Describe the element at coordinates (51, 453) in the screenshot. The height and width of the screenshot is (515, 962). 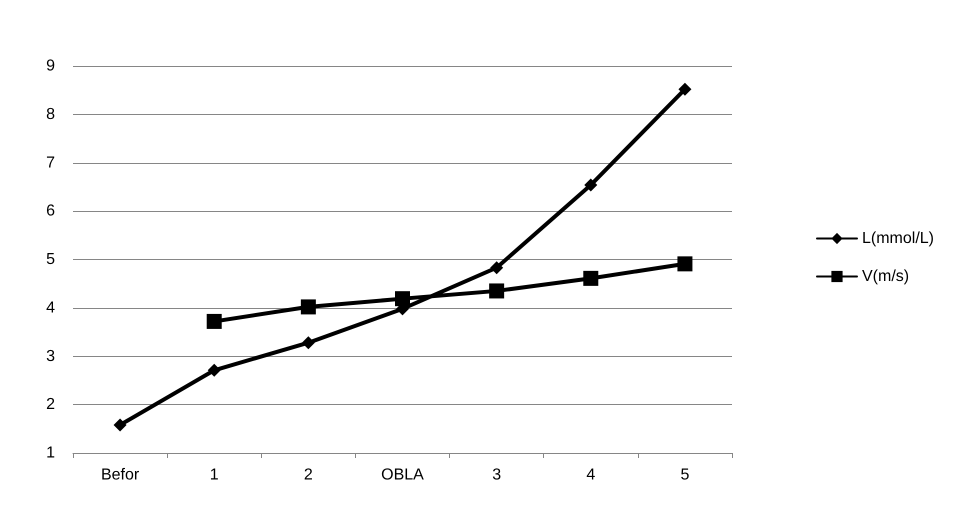
I see `y-tick-label: 1` at that location.